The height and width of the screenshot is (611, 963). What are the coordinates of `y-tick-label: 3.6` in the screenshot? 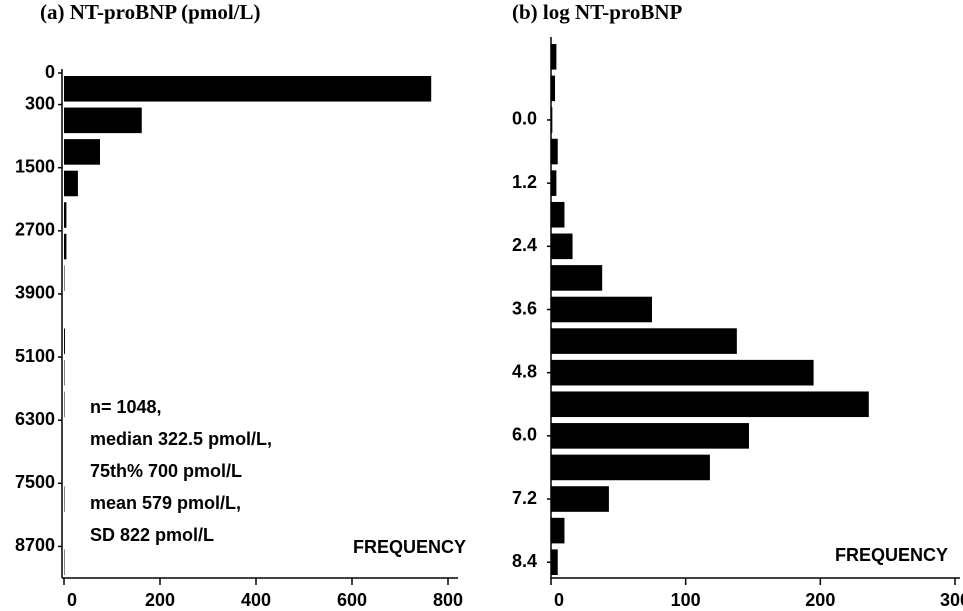 It's located at (524, 308).